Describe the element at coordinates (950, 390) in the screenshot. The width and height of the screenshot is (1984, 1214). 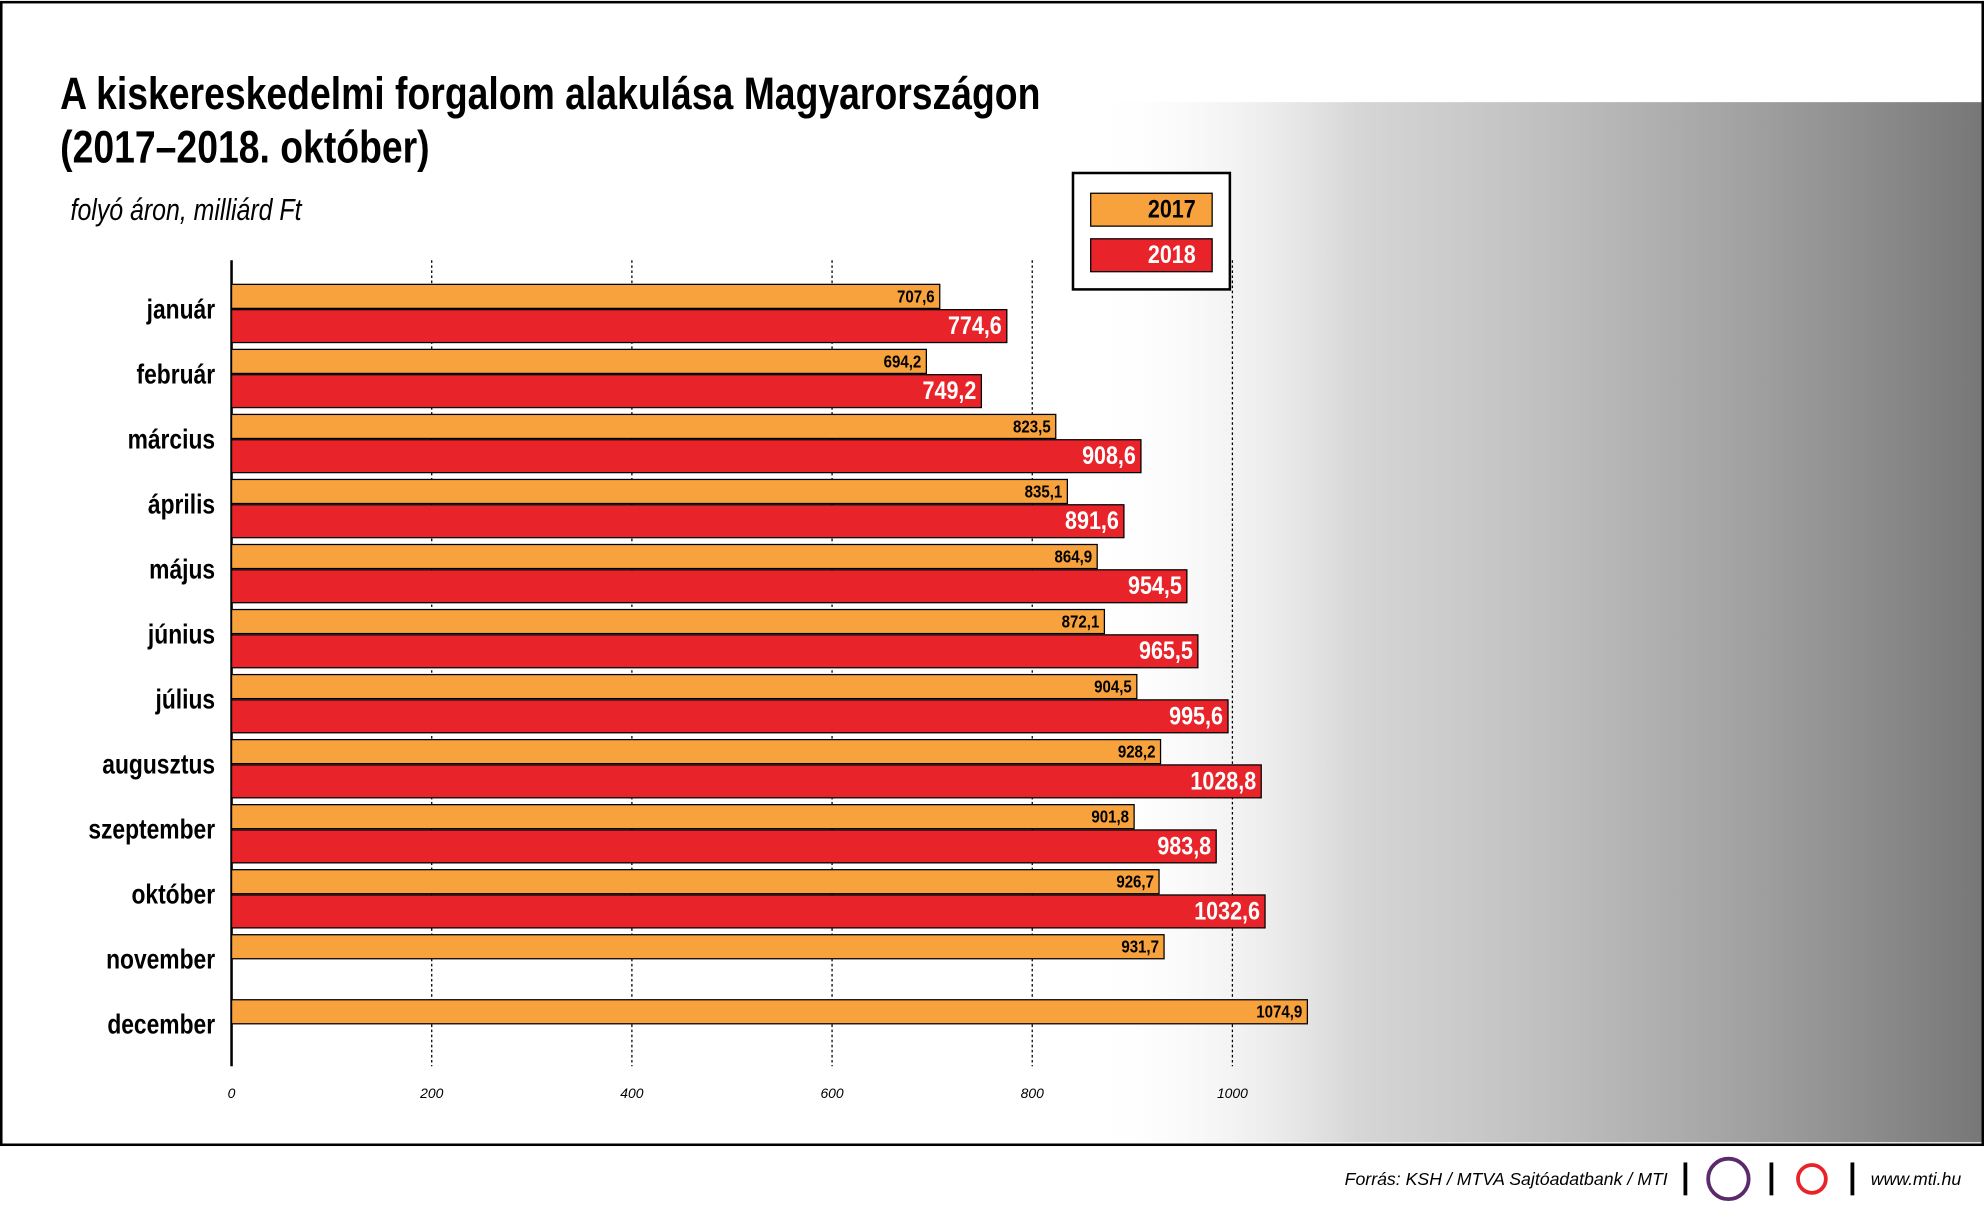
I see `value-label: 749,2` at that location.